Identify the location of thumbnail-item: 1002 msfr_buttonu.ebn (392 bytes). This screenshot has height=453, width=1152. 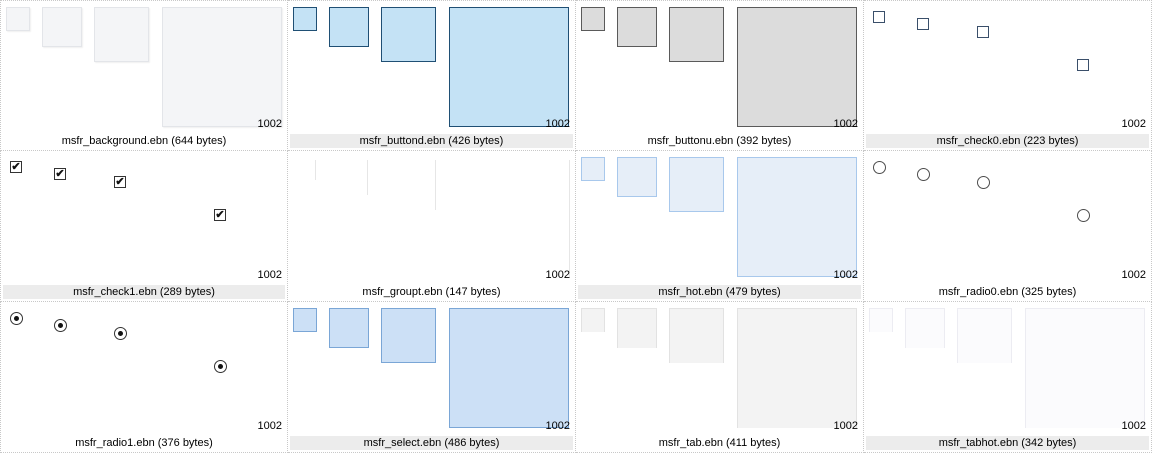
(720, 75).